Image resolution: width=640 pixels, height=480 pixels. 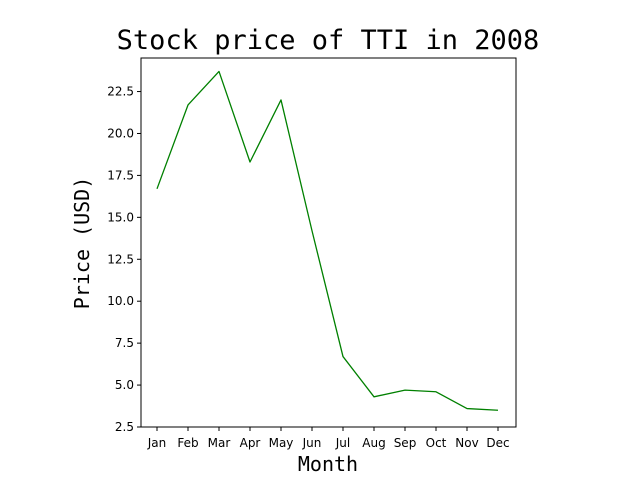 What do you see at coordinates (436, 443) in the screenshot?
I see `x-tick-label-oct: Oct` at bounding box center [436, 443].